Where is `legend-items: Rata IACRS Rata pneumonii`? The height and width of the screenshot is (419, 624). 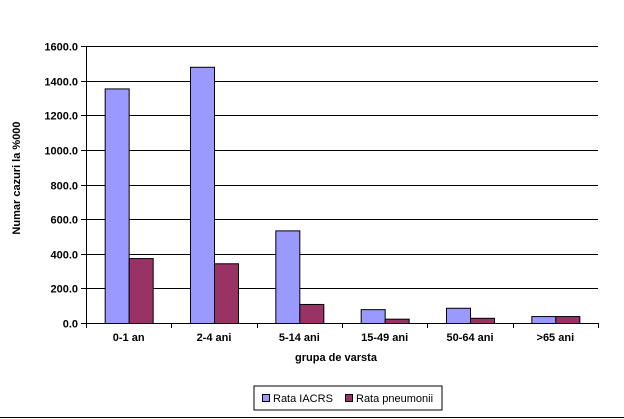 legend-items: Rata IACRS Rata pneumonii is located at coordinates (347, 399).